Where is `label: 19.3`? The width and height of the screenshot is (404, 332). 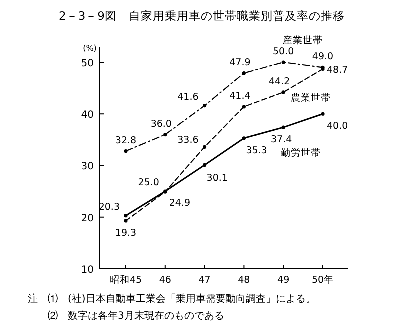 label: 19.3 is located at coordinates (126, 233).